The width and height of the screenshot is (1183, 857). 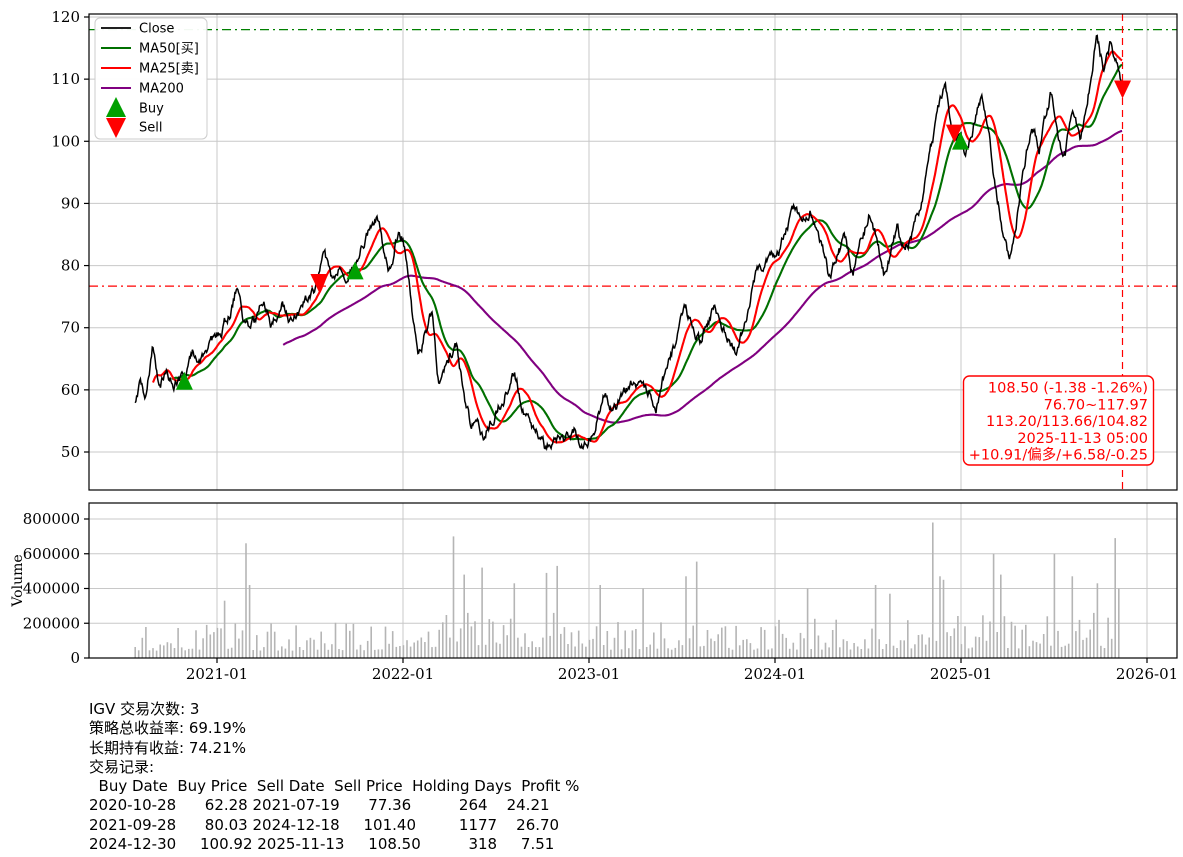 I want to click on svg-text: 2025-01, so click(x=961, y=674).